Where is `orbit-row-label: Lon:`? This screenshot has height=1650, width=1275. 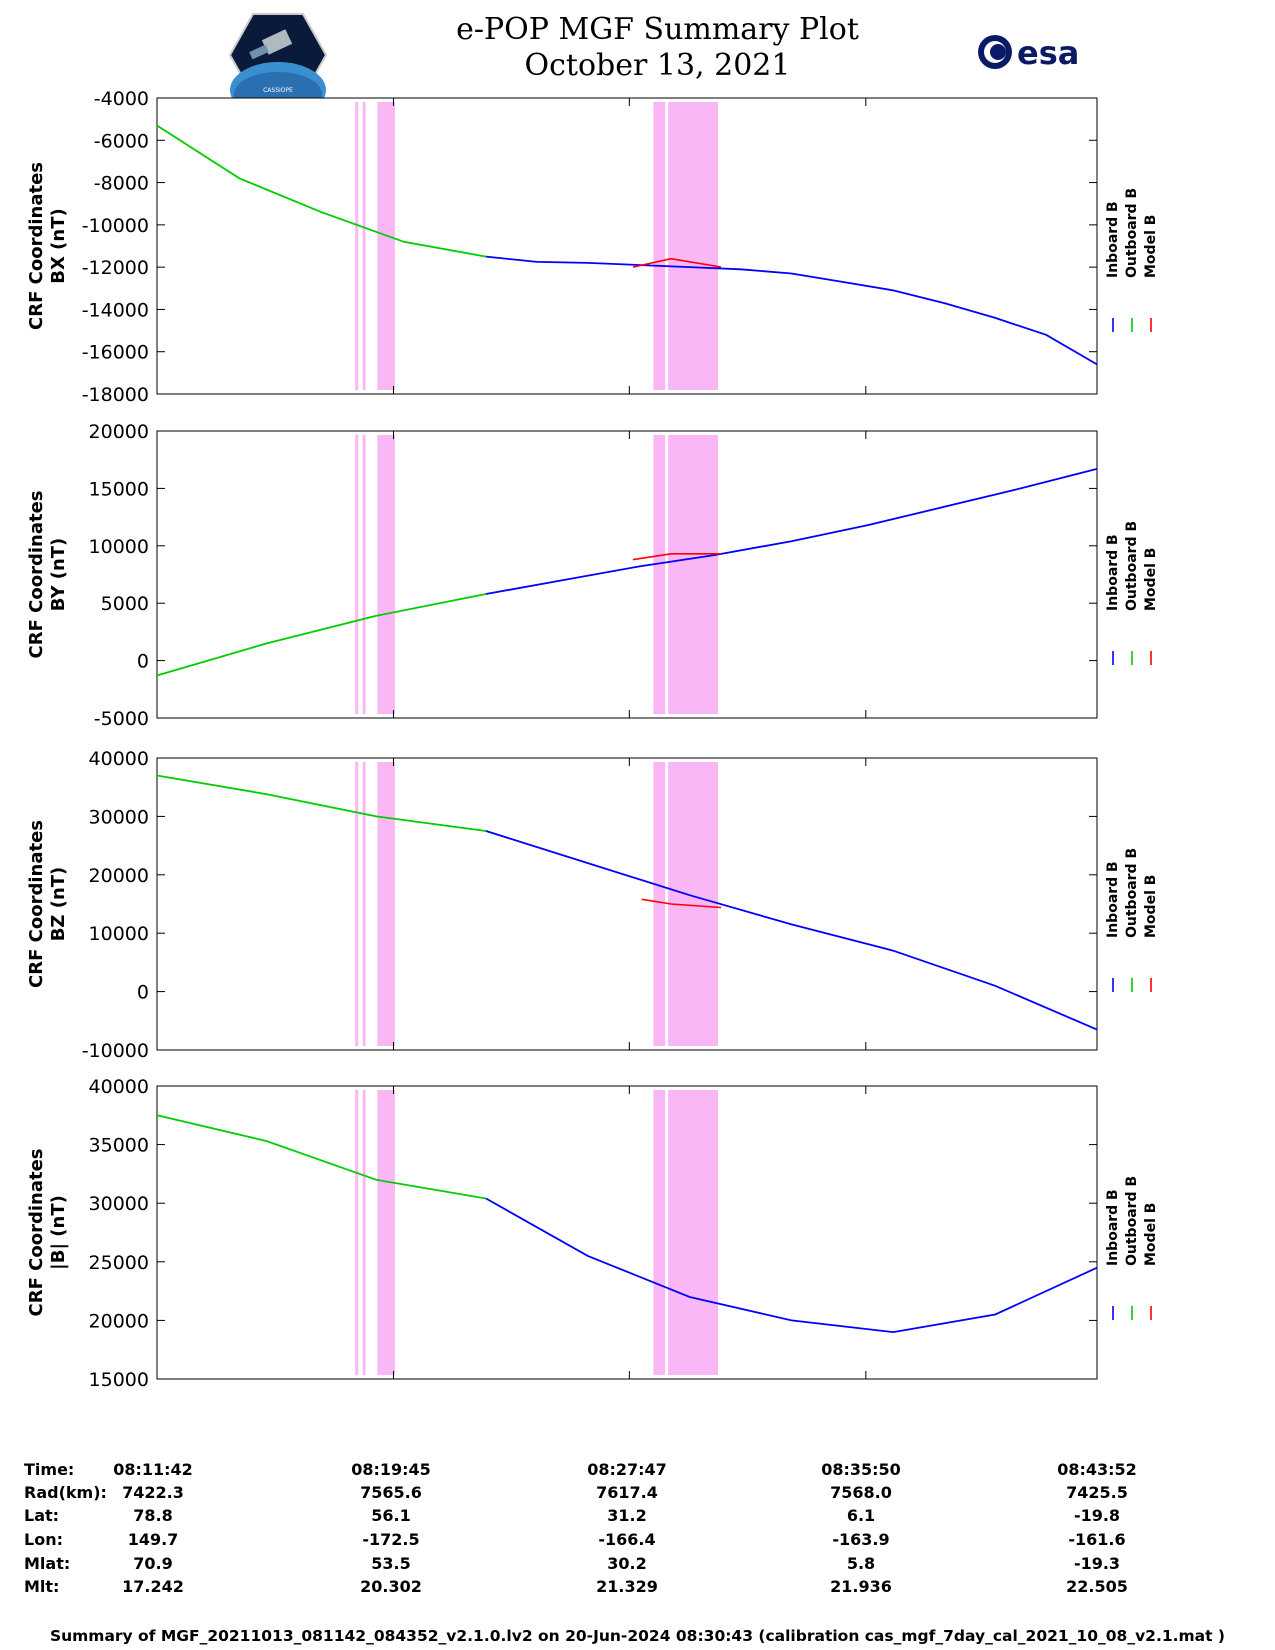 orbit-row-label: Lon: is located at coordinates (43, 1539).